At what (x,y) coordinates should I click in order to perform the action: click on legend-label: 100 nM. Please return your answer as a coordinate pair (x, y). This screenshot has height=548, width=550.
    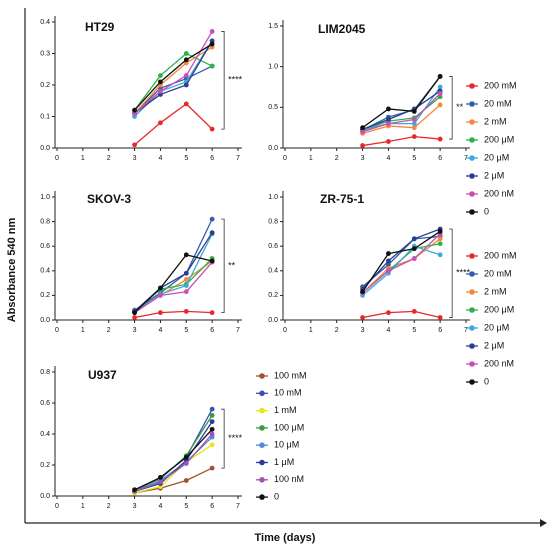
    Looking at the image, I should click on (289, 479).